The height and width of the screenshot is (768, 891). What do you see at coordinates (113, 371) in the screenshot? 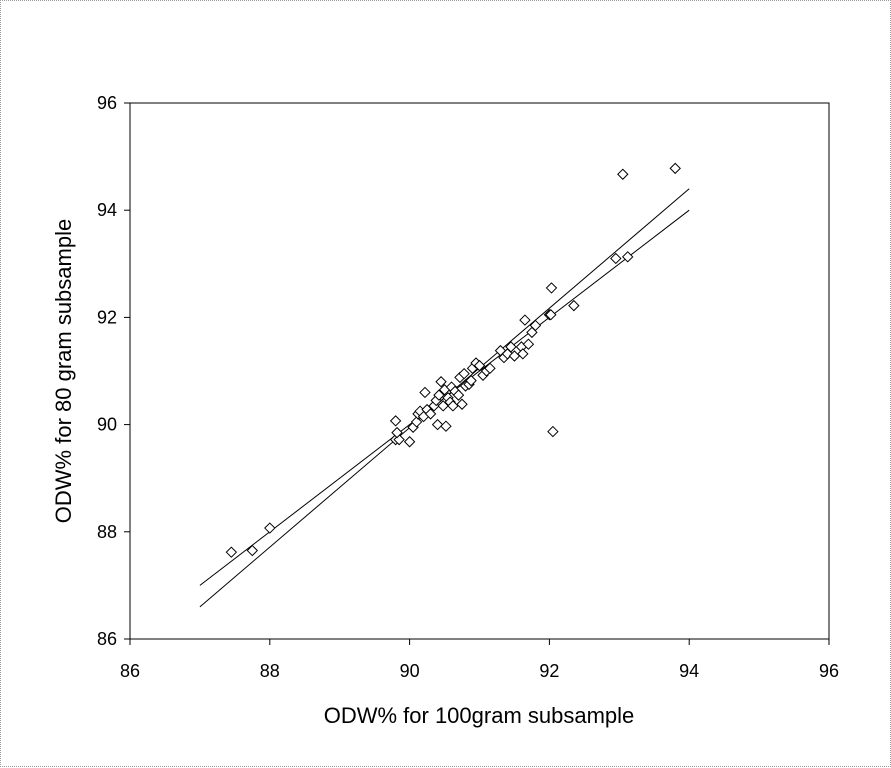
I see `y-axis-ticks: 86 88 90 92 94 96` at bounding box center [113, 371].